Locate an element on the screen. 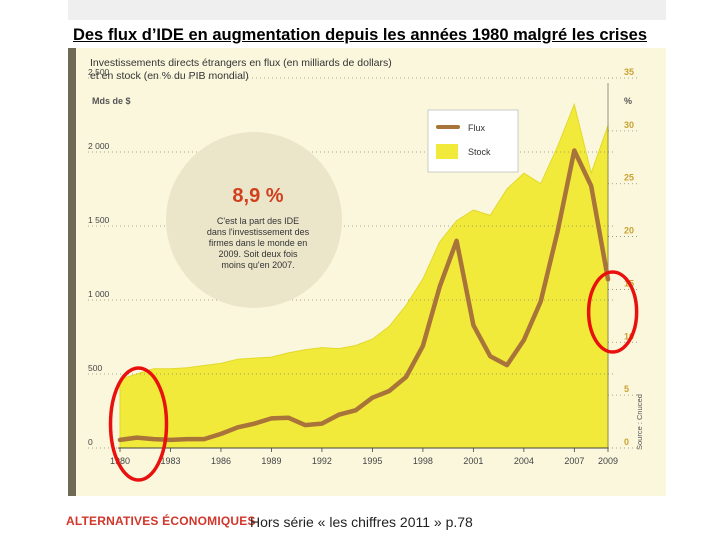 The height and width of the screenshot is (540, 720). y-left-tick-label: 0 is located at coordinates (90, 442).